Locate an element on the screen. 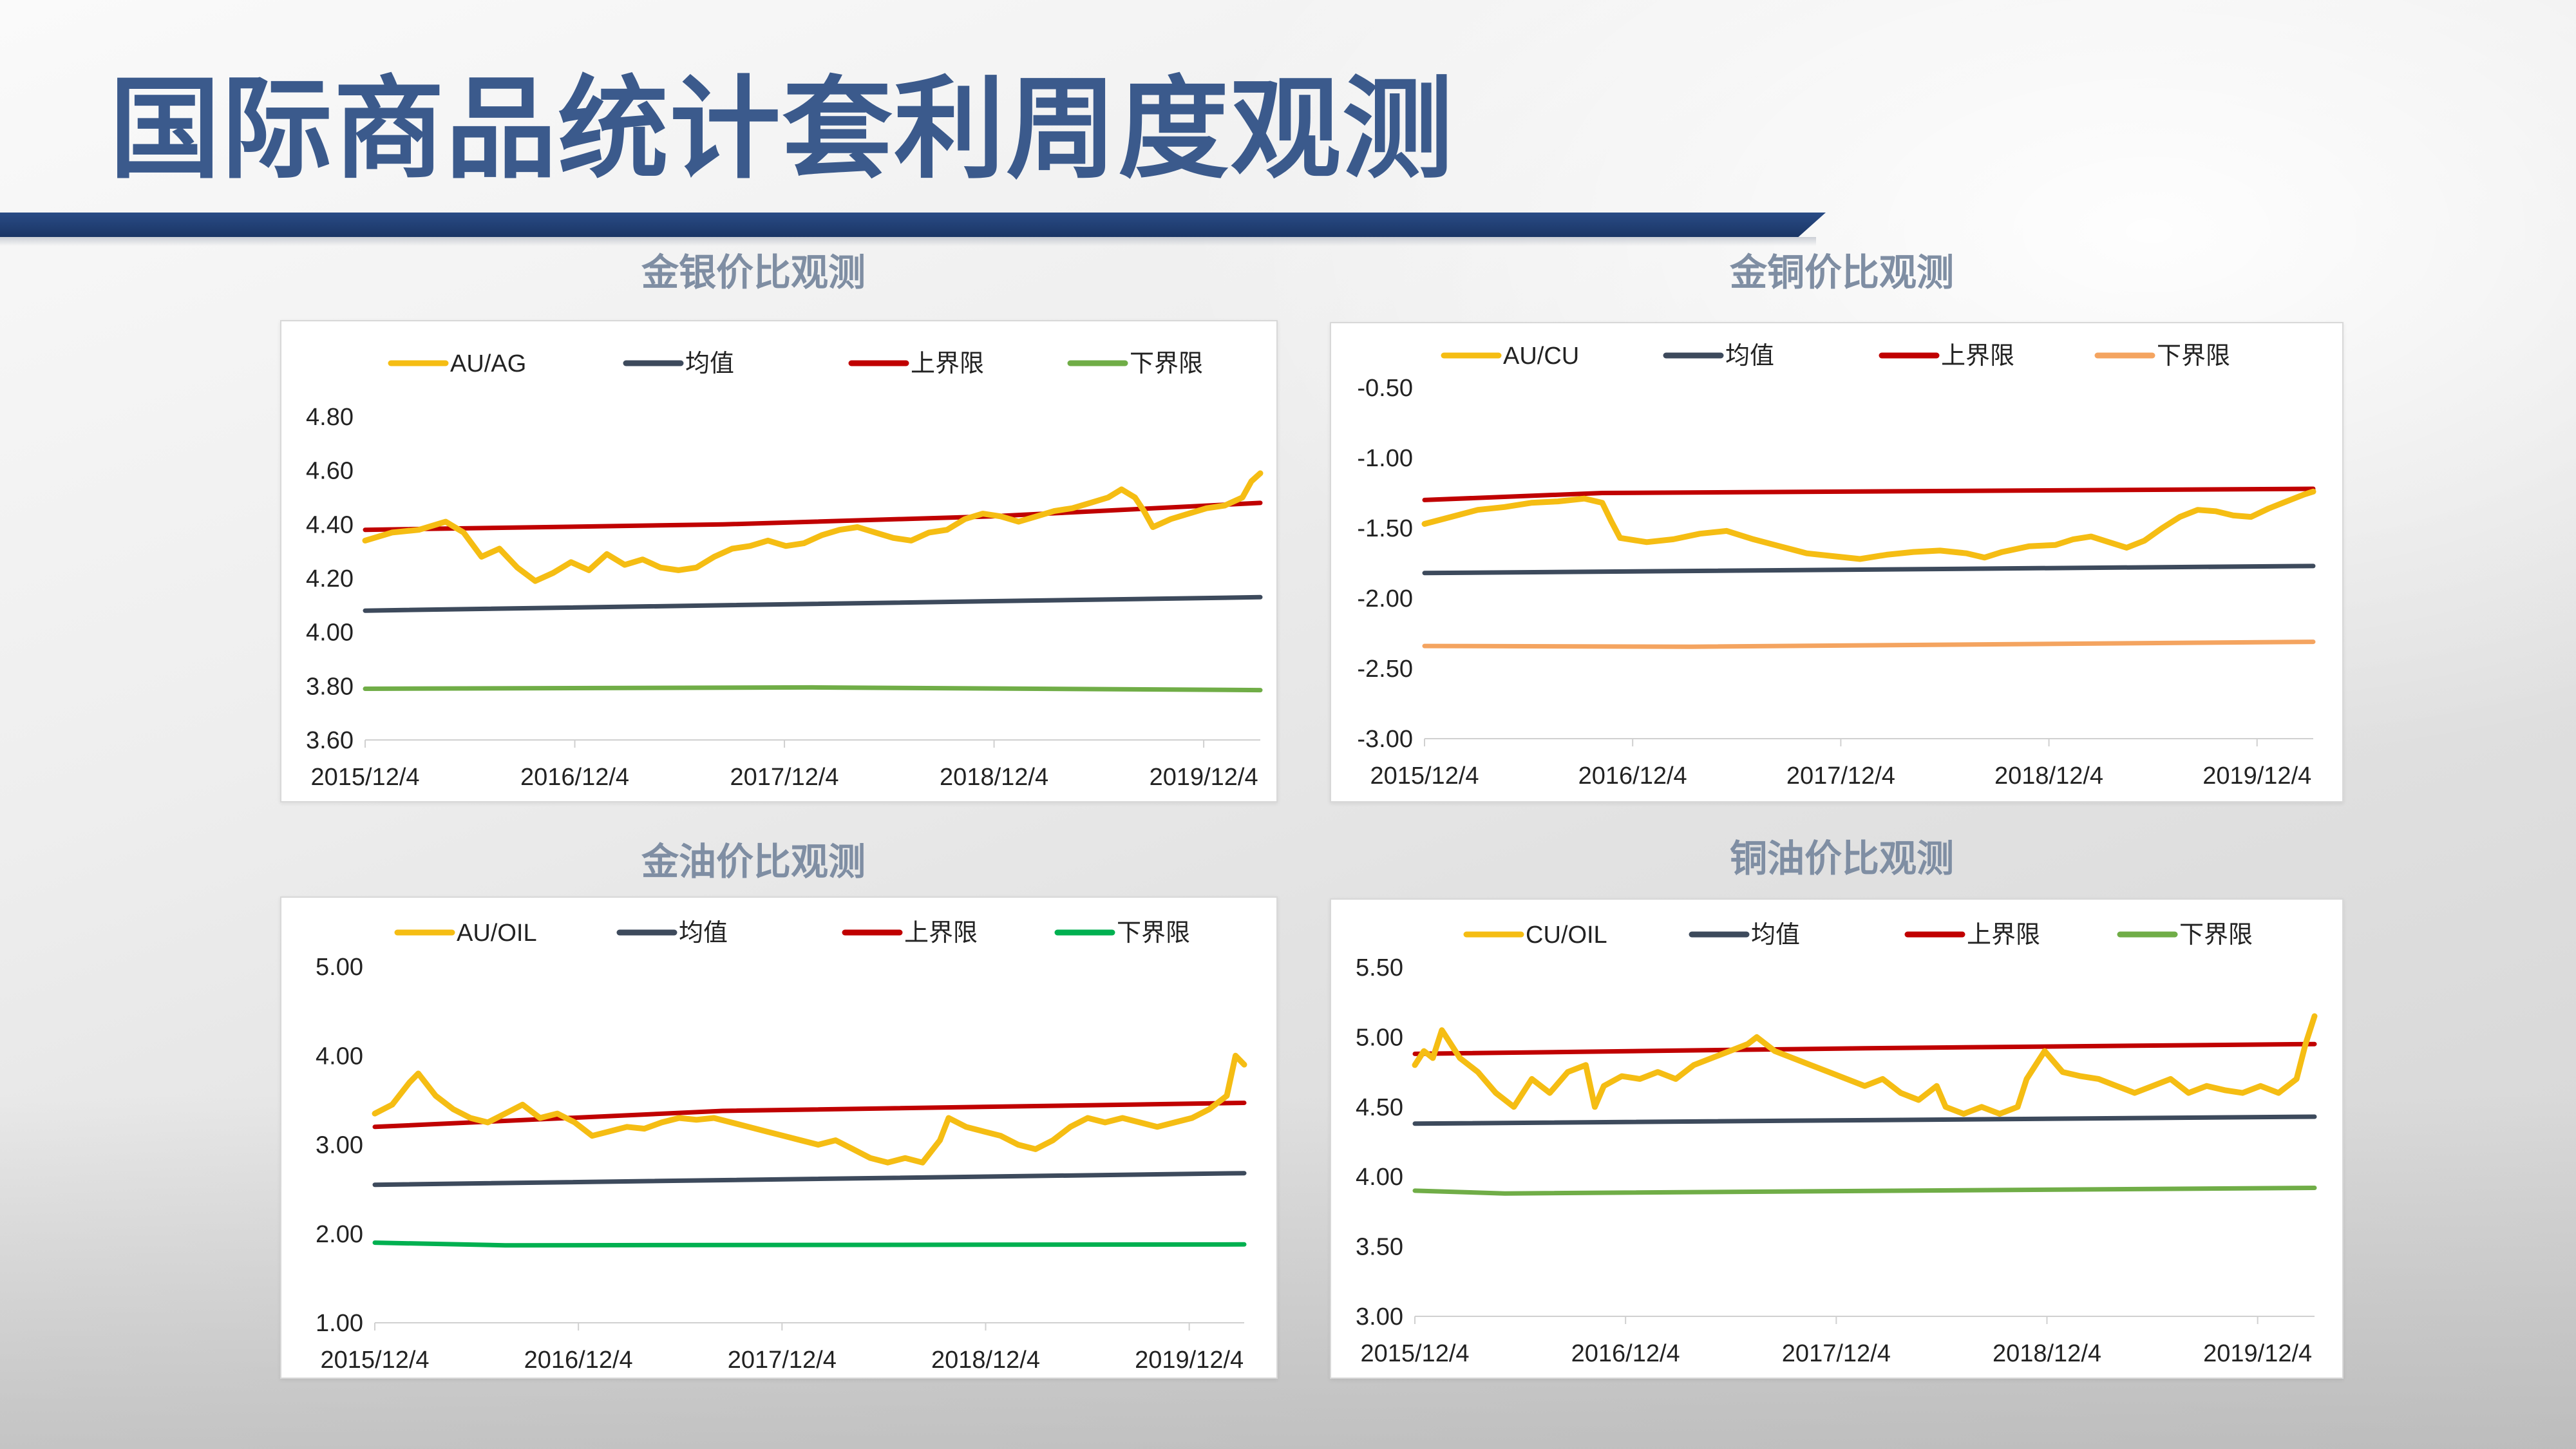 This screenshot has height=1449, width=2576. chart-au-oil-x-tick-label: 2017/12/4 is located at coordinates (782, 1360).